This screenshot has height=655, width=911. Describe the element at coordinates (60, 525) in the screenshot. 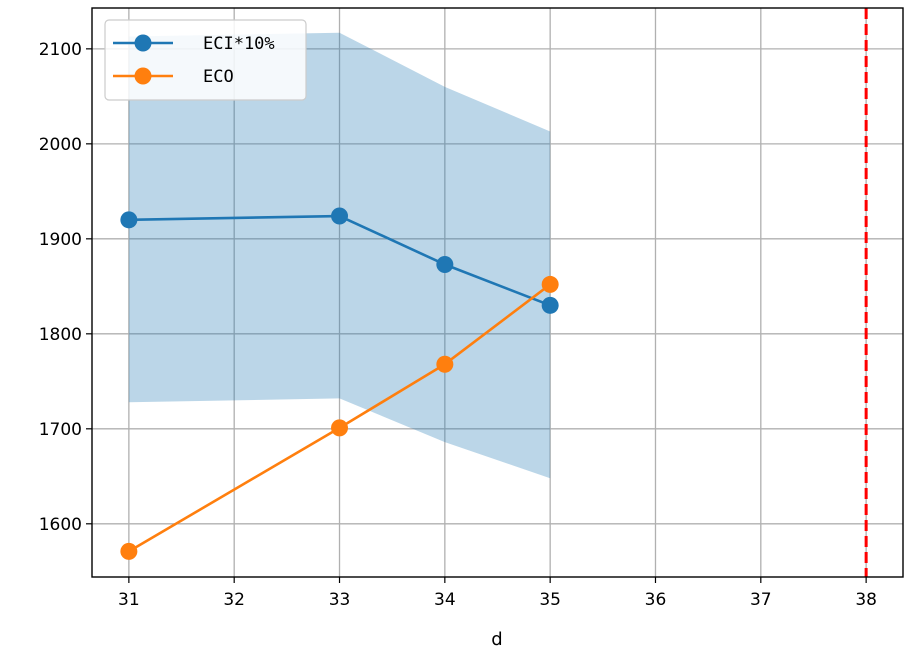

I see `y-tick-label: 1600` at that location.